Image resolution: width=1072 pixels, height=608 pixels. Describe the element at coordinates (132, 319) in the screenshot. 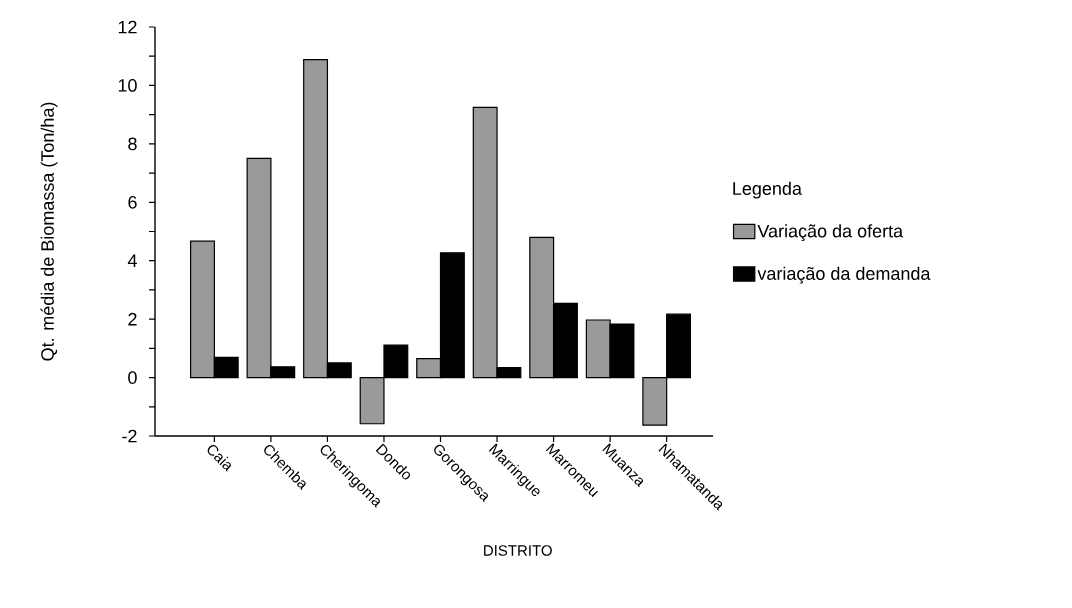

I see `y-tick-label: 2` at that location.